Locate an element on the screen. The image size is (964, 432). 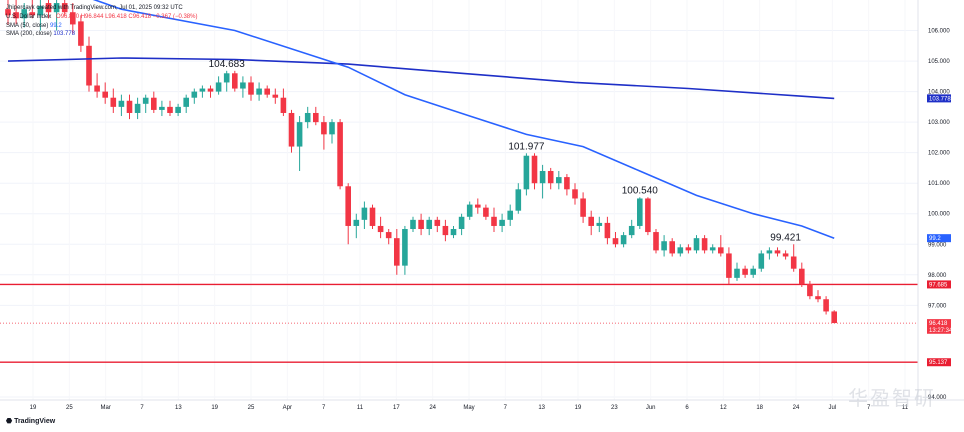
price-label: 99.2 is located at coordinates (935, 239).